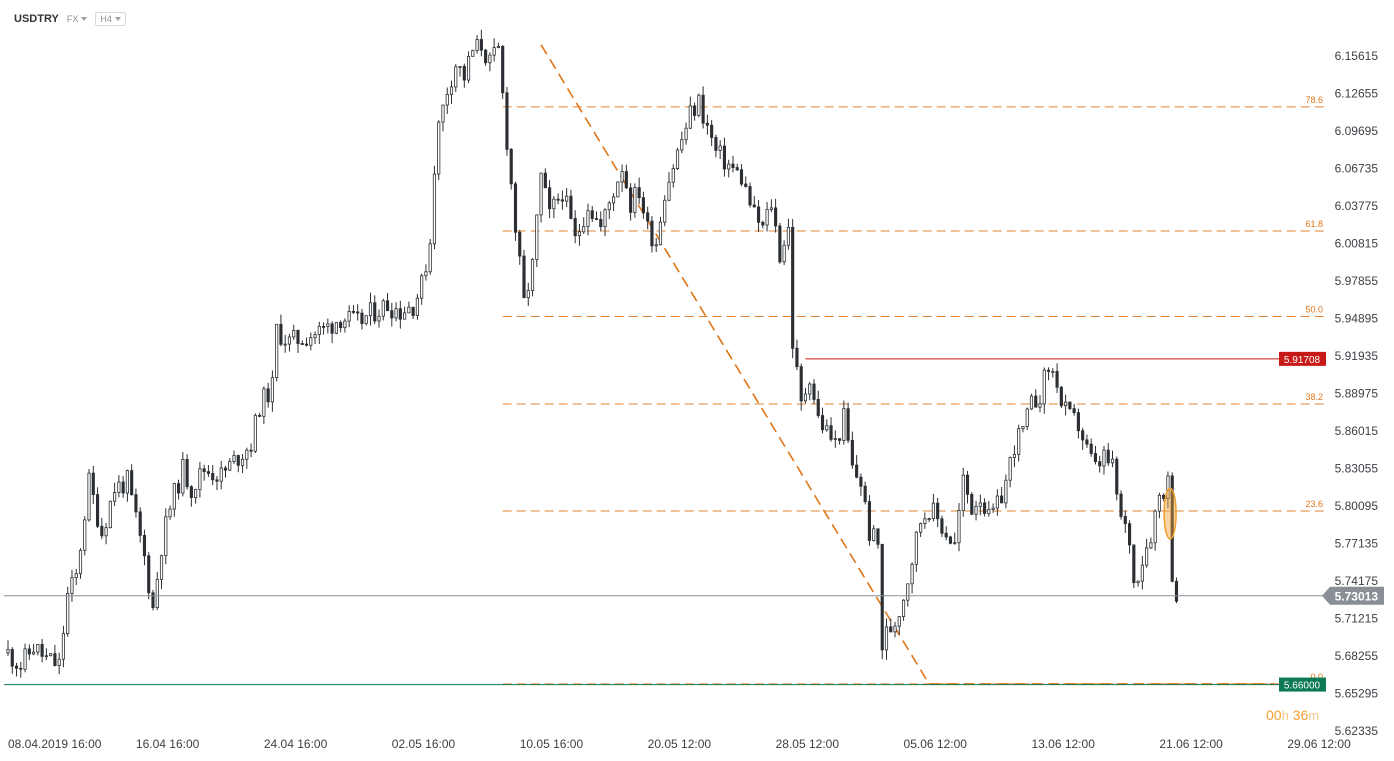 The height and width of the screenshot is (761, 1394). I want to click on fib-level-label: 78.6, so click(1314, 100).